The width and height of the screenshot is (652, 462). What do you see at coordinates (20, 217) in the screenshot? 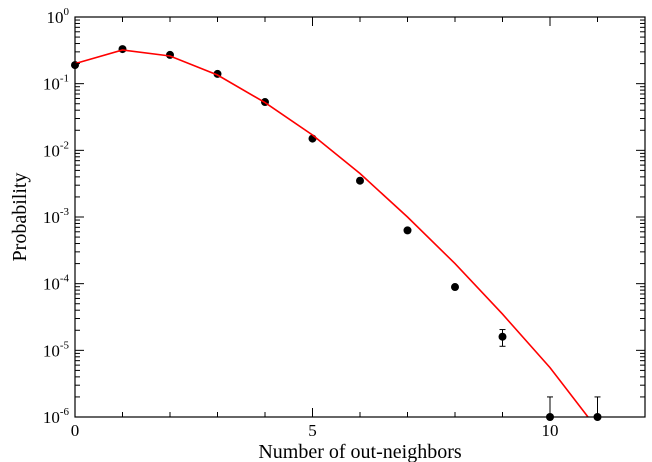
I see `y-axis-title: Probability` at bounding box center [20, 217].